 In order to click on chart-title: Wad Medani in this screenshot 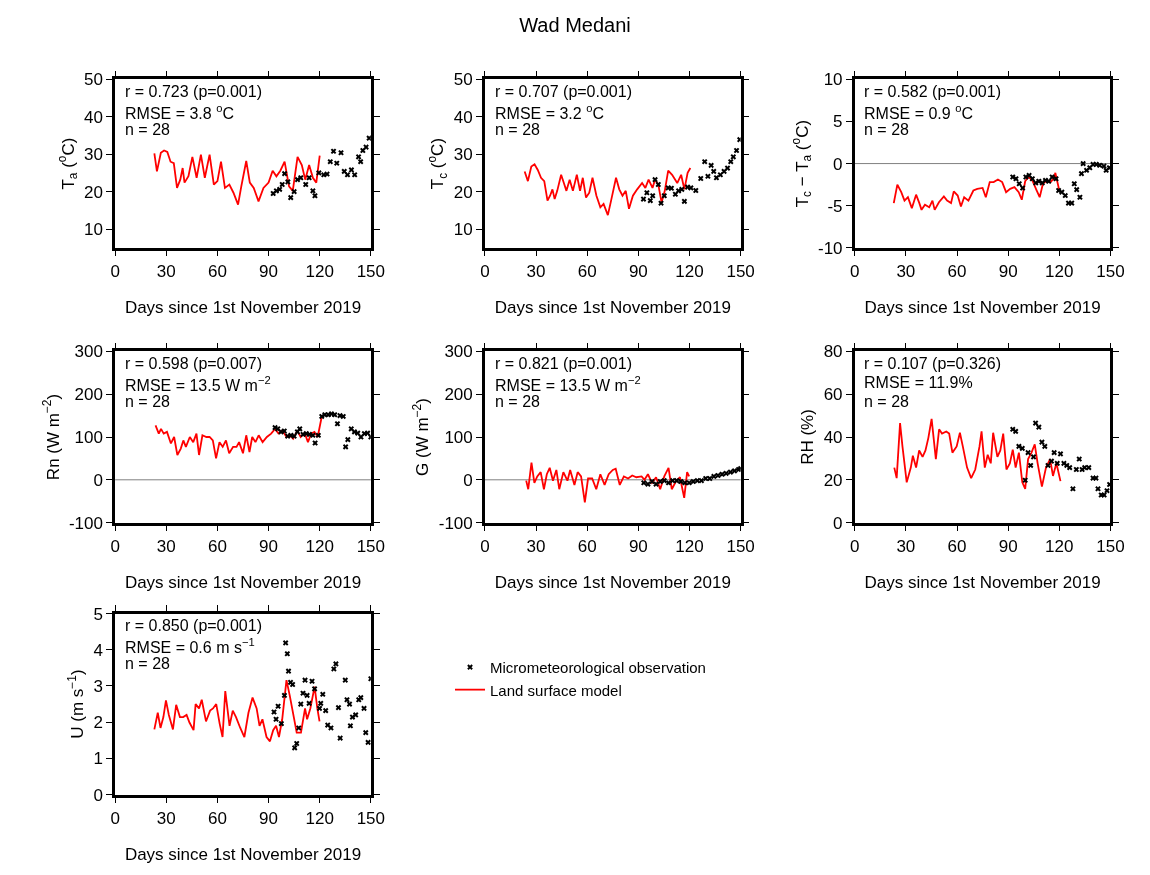, I will do `click(575, 25)`.